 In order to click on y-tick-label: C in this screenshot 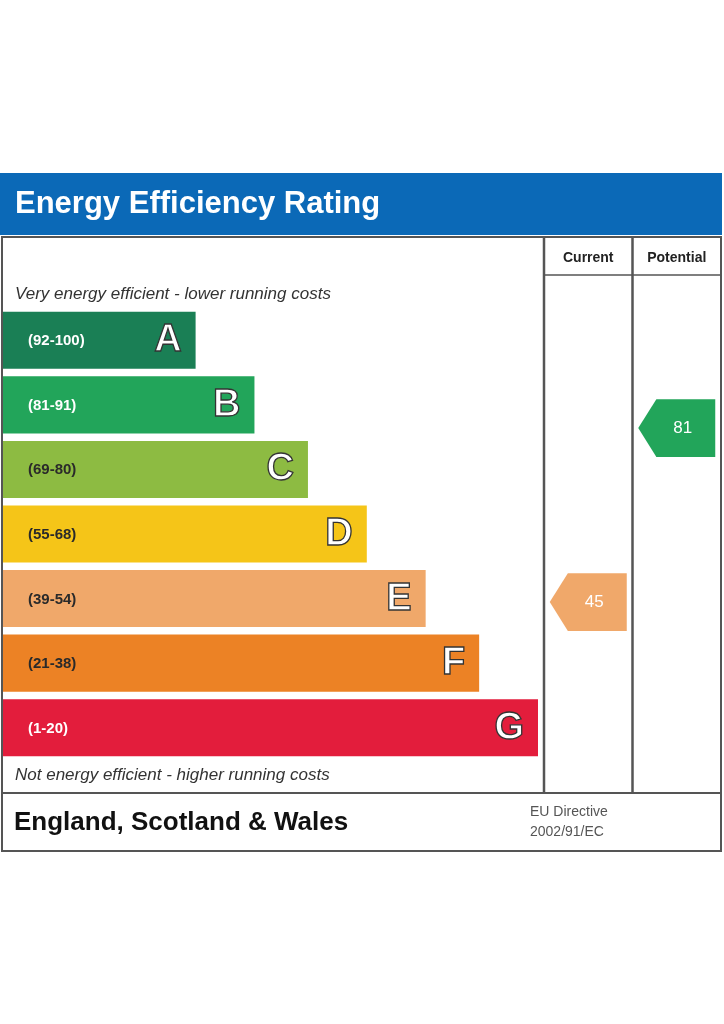, I will do `click(280, 467)`.